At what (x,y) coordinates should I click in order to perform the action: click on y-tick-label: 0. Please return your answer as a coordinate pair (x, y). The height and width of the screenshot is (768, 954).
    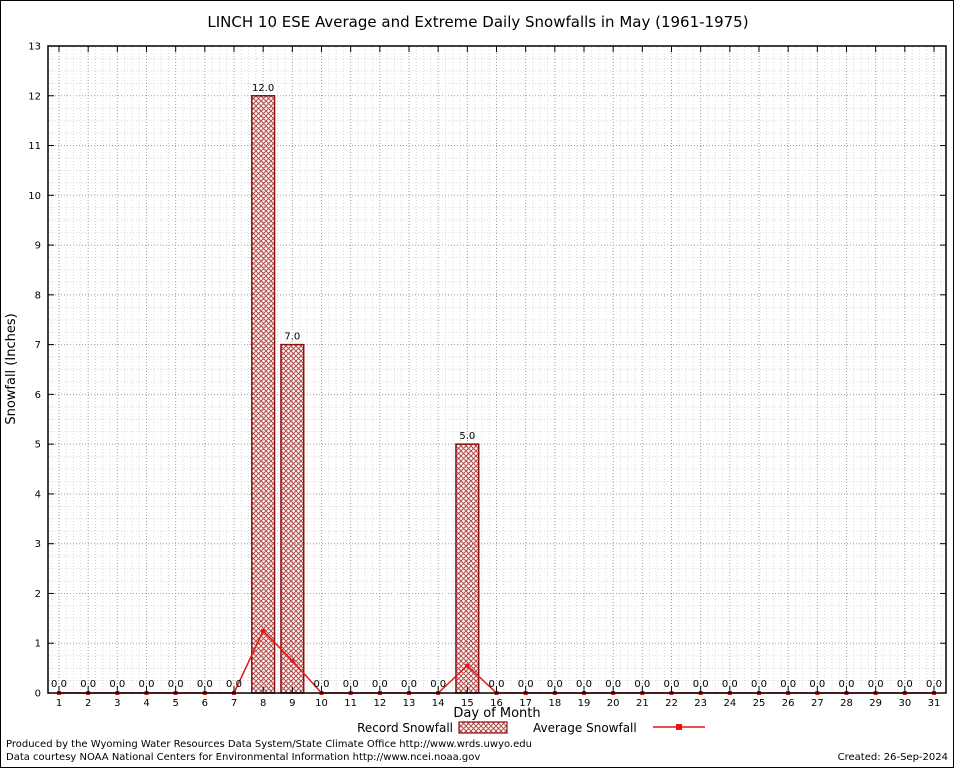
    Looking at the image, I should click on (38, 694).